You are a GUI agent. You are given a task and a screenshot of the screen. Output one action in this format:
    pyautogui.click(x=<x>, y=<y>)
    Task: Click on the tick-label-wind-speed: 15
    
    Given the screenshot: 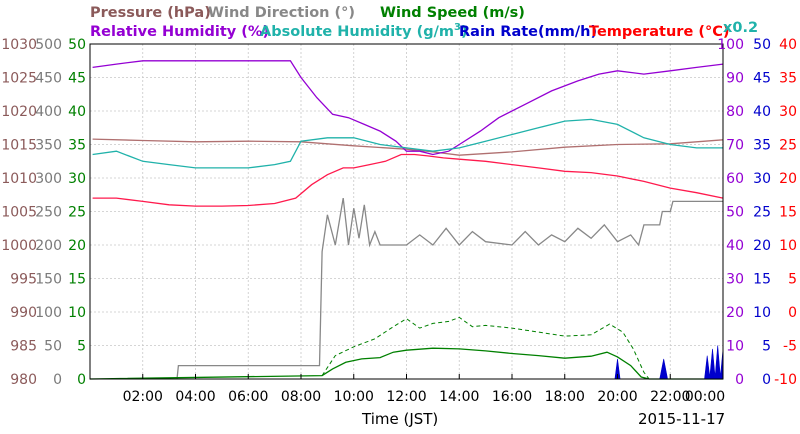 What is the action you would take?
    pyautogui.click(x=77, y=280)
    